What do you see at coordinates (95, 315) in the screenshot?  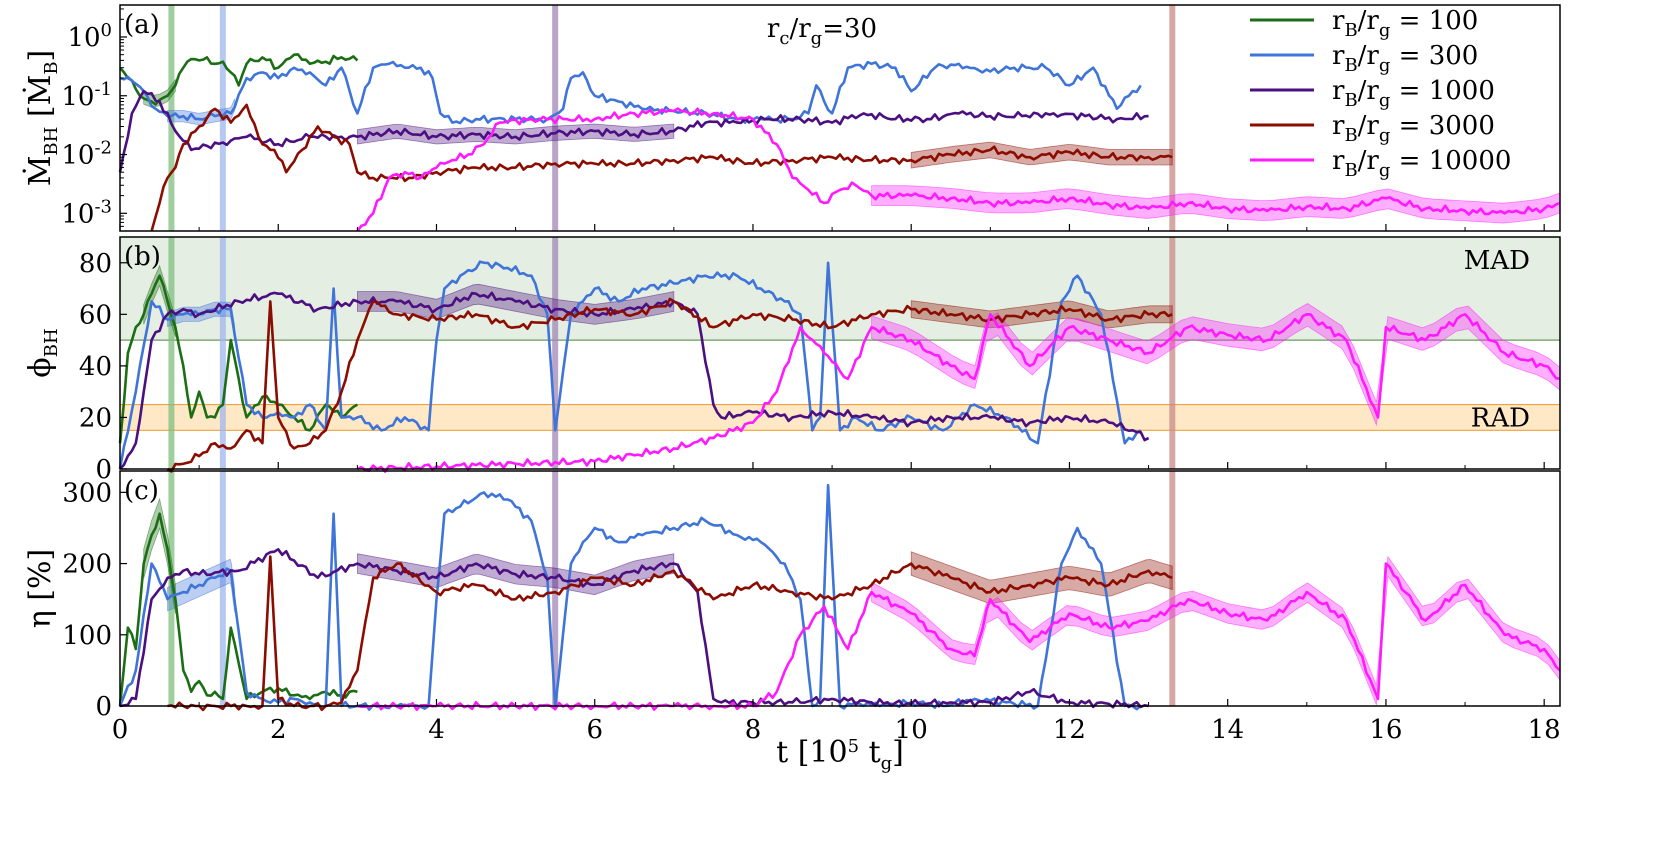 I see `y-tick-label-b-3: 60` at bounding box center [95, 315].